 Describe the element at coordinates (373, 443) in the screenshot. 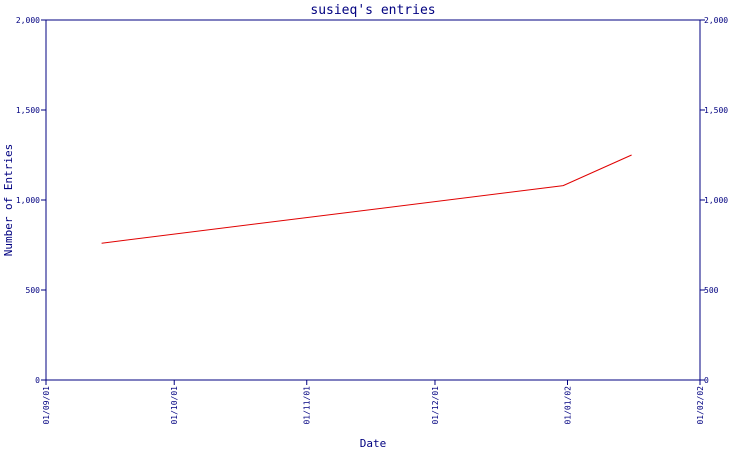

I see `x-axis-label: Date` at that location.